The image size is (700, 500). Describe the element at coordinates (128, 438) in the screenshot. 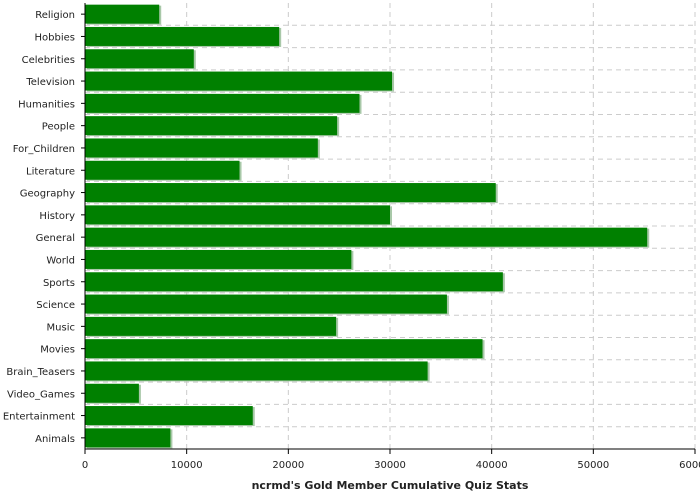

I see `bar-animals` at that location.